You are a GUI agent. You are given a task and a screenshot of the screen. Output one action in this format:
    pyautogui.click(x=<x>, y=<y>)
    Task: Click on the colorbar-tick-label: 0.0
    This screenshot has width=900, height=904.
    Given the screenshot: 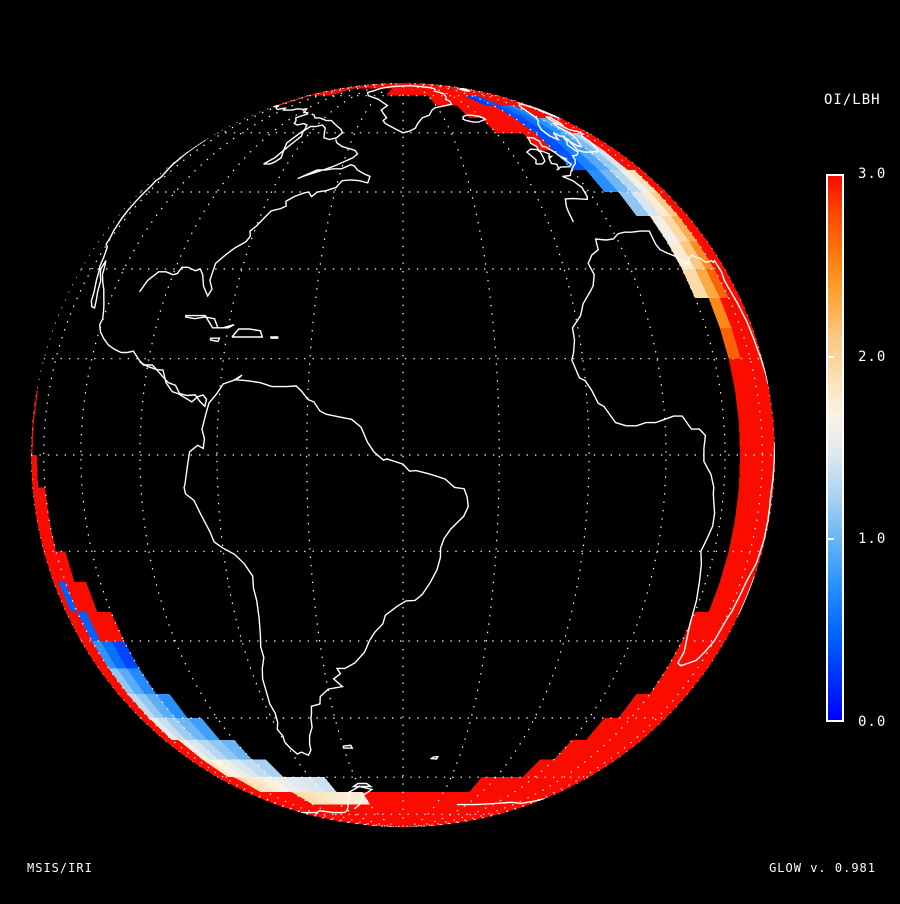 What is the action you would take?
    pyautogui.click(x=872, y=722)
    